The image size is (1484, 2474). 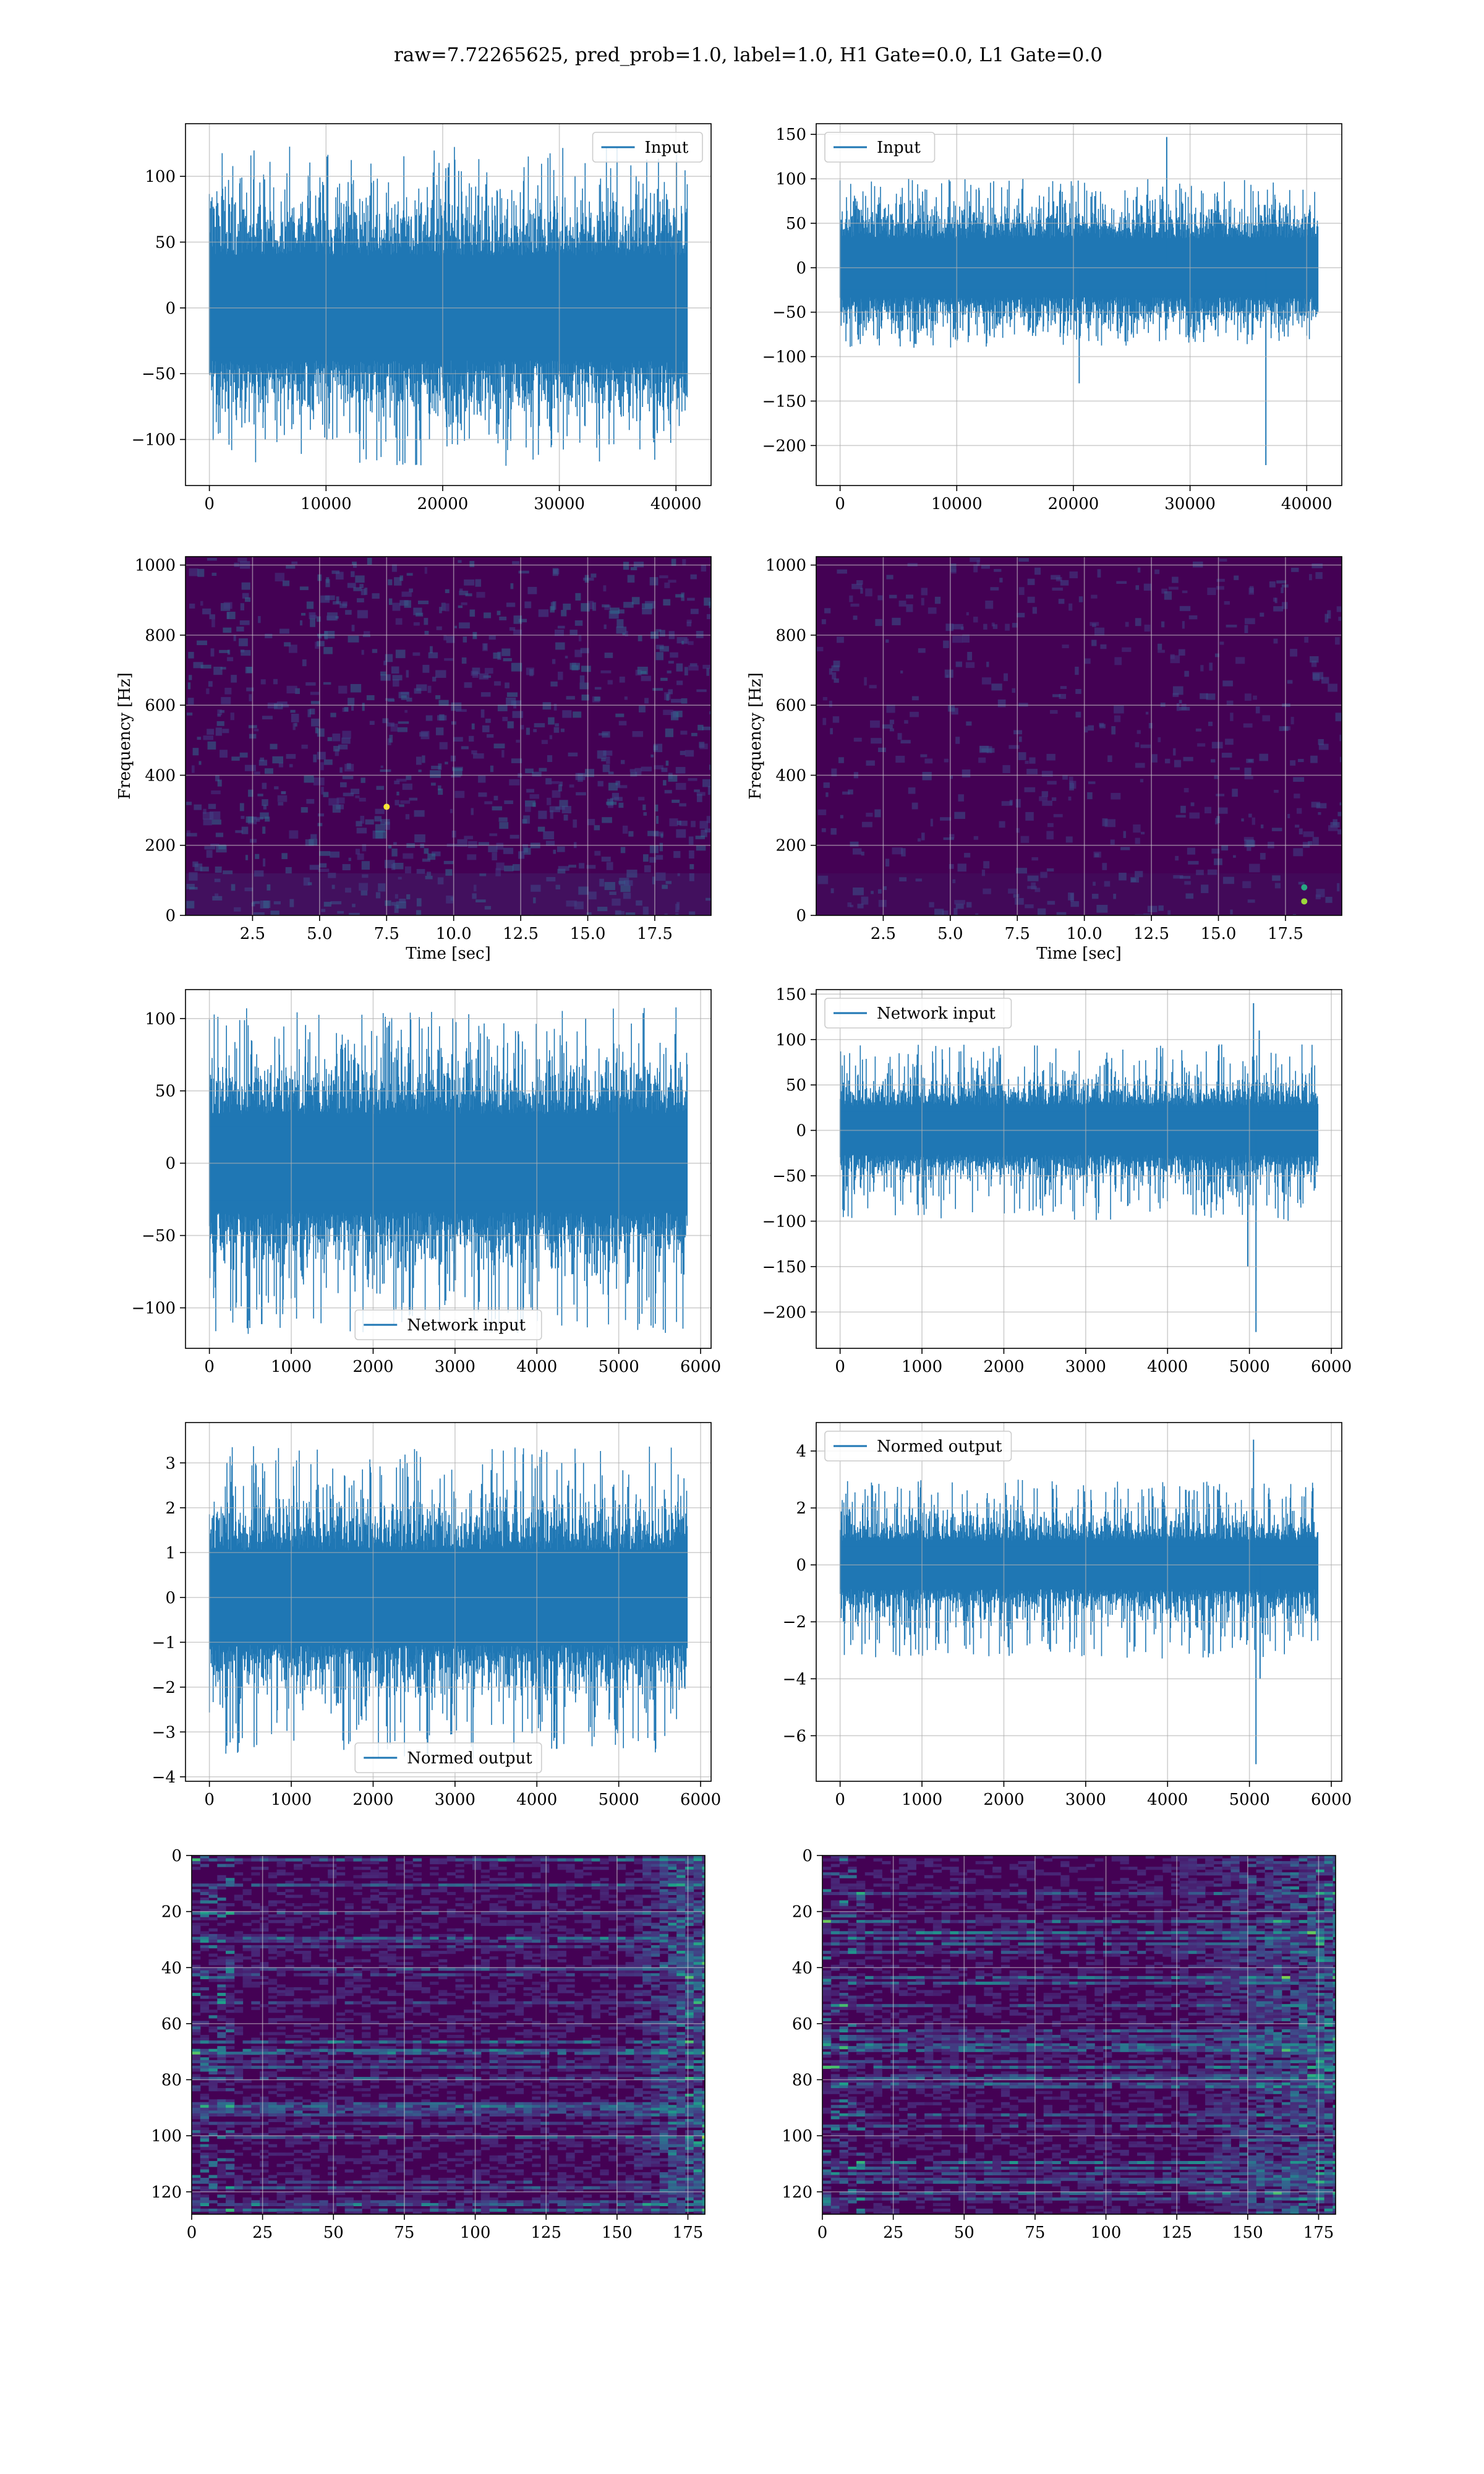 I want to click on input-l1-y-axis: −200 −150 −100 −50 0 50 100 150, so click(x=789, y=290).